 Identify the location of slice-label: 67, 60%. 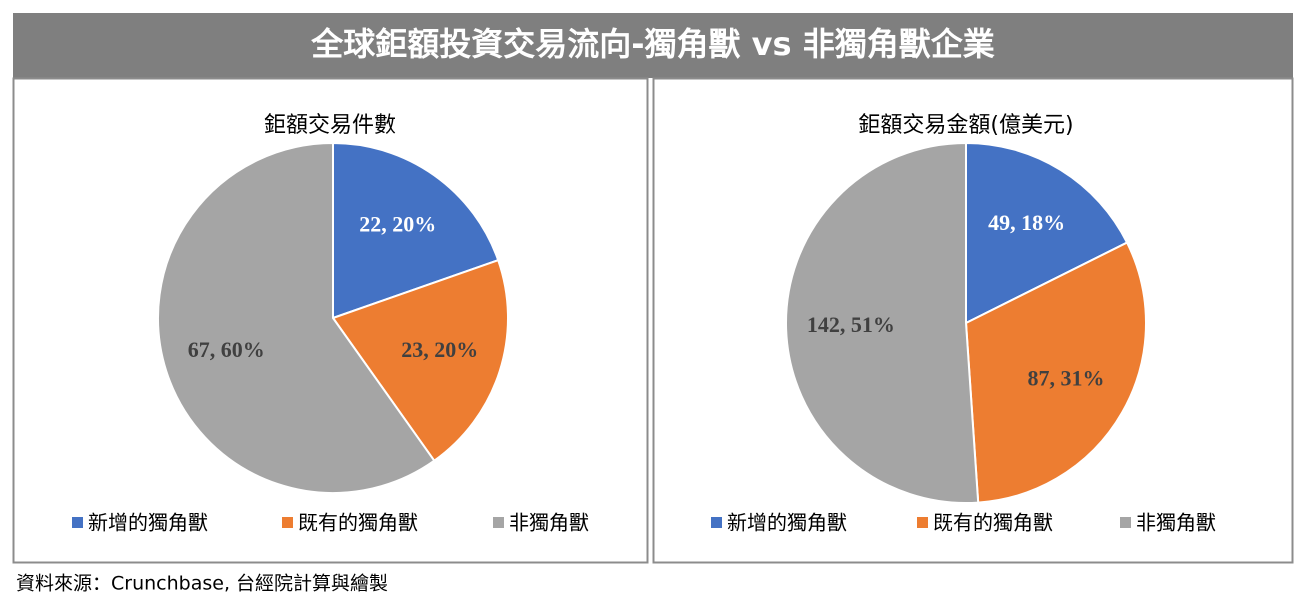
(226, 349).